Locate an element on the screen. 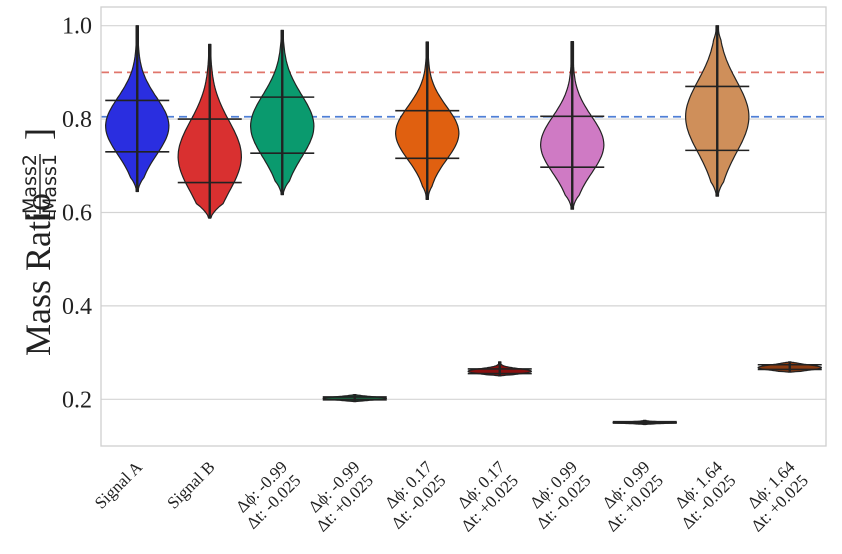  x-tick-label: Δϕ: -0.99Δt: -0.025 is located at coordinates (266, 494).